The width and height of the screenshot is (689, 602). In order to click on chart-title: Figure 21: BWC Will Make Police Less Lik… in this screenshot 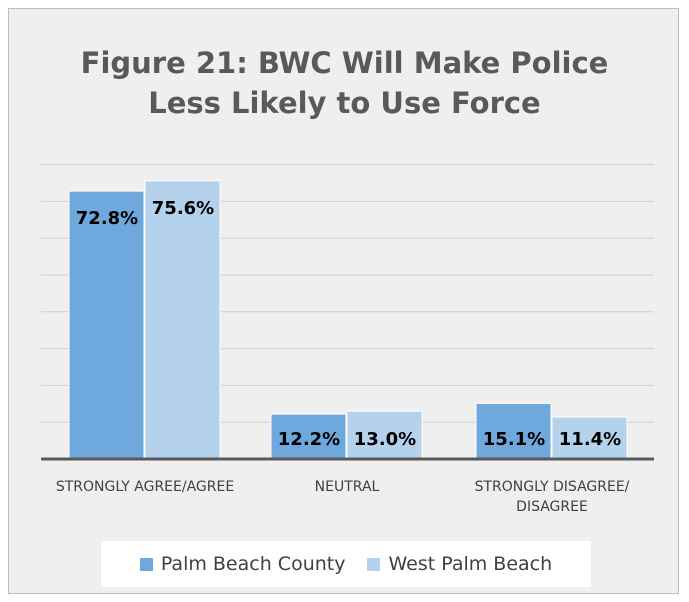, I will do `click(344, 83)`.